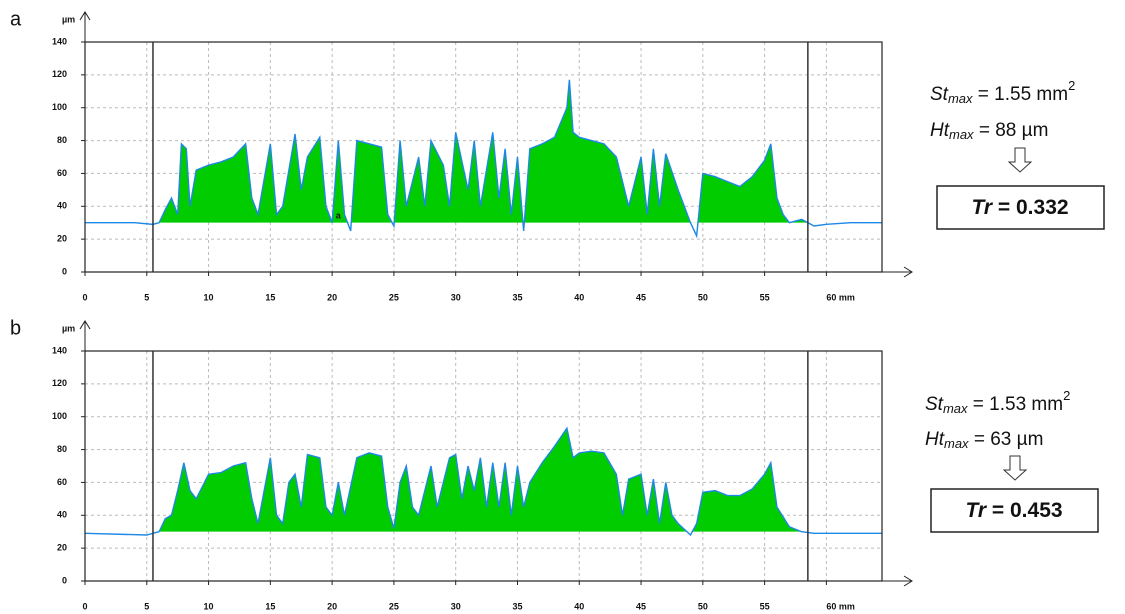 This screenshot has width=1125, height=614. What do you see at coordinates (16, 19) in the screenshot?
I see `panel-label: a` at bounding box center [16, 19].